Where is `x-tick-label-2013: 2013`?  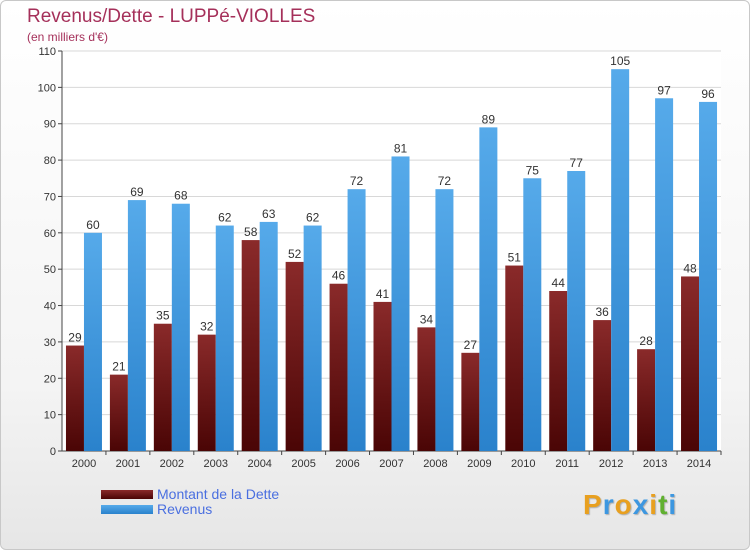 x-tick-label-2013: 2013 is located at coordinates (655, 464).